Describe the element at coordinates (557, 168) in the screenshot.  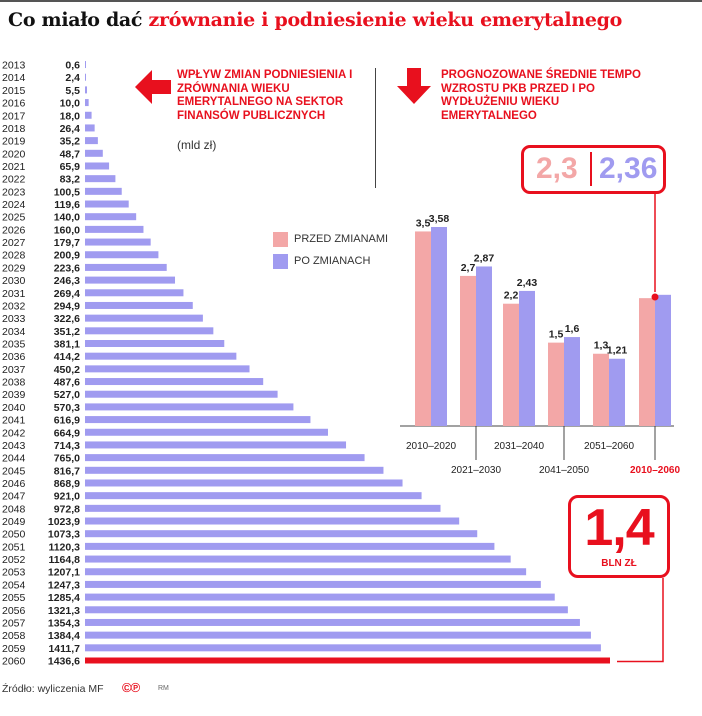
I see `average-before-value: 2,3` at that location.